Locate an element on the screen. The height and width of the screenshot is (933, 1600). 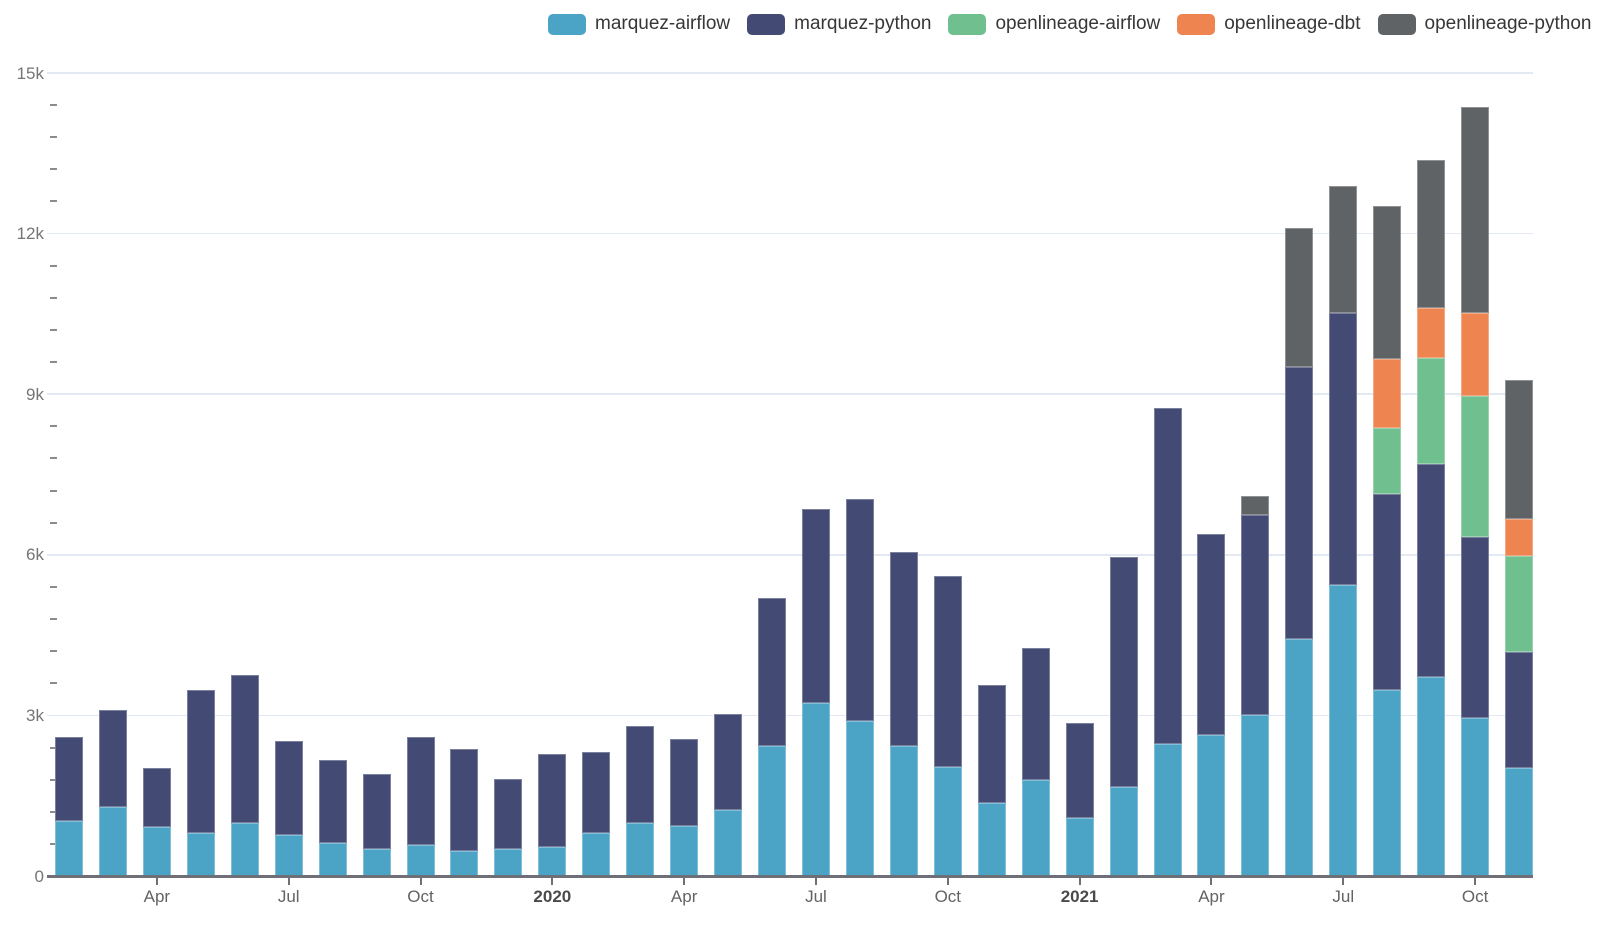
legend-swatch-icon is located at coordinates (967, 24).